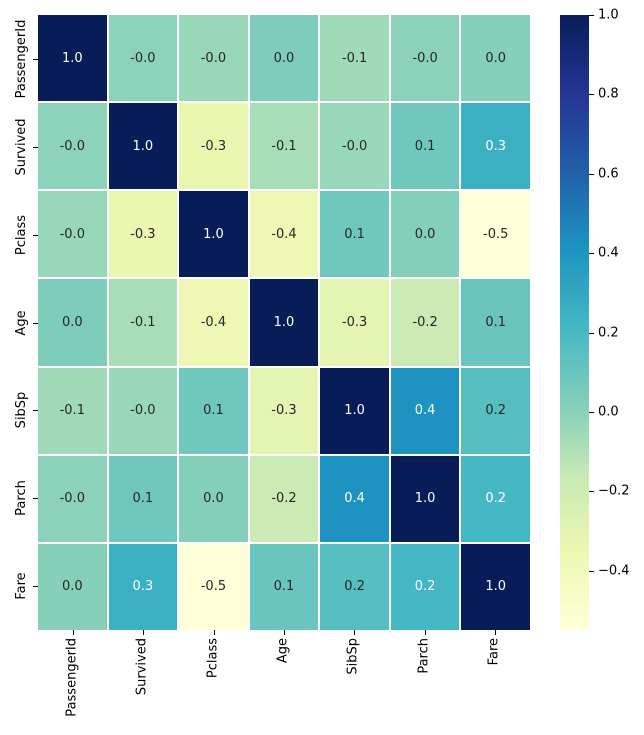  I want to click on heatmap-cell-Pclass-Pclass: 1.0, so click(213, 234).